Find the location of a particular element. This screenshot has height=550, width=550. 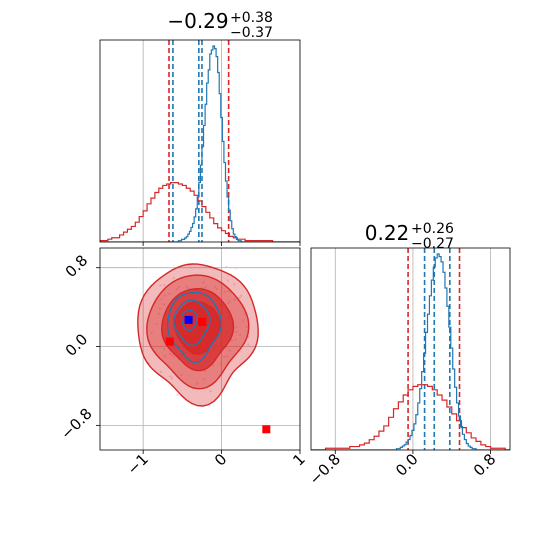

param-2-title-upper: +0.26 is located at coordinates (432, 229).